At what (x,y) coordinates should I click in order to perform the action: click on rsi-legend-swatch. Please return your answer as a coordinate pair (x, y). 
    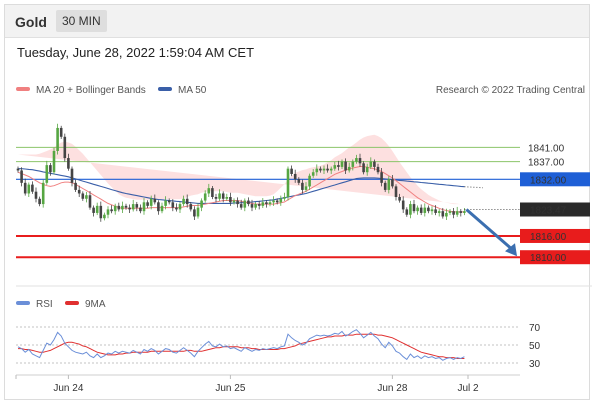
    Looking at the image, I should click on (23, 303).